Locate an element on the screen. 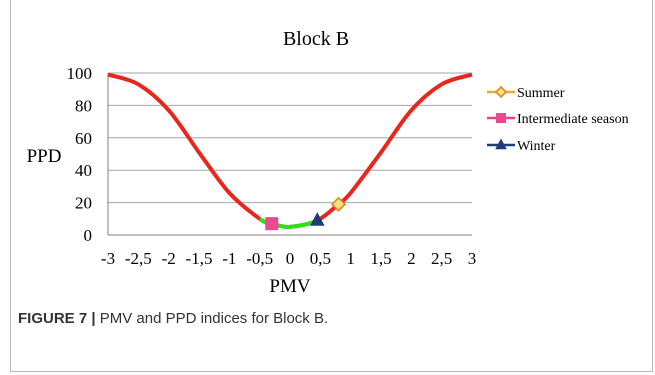  chart-title: Block B is located at coordinates (316, 39).